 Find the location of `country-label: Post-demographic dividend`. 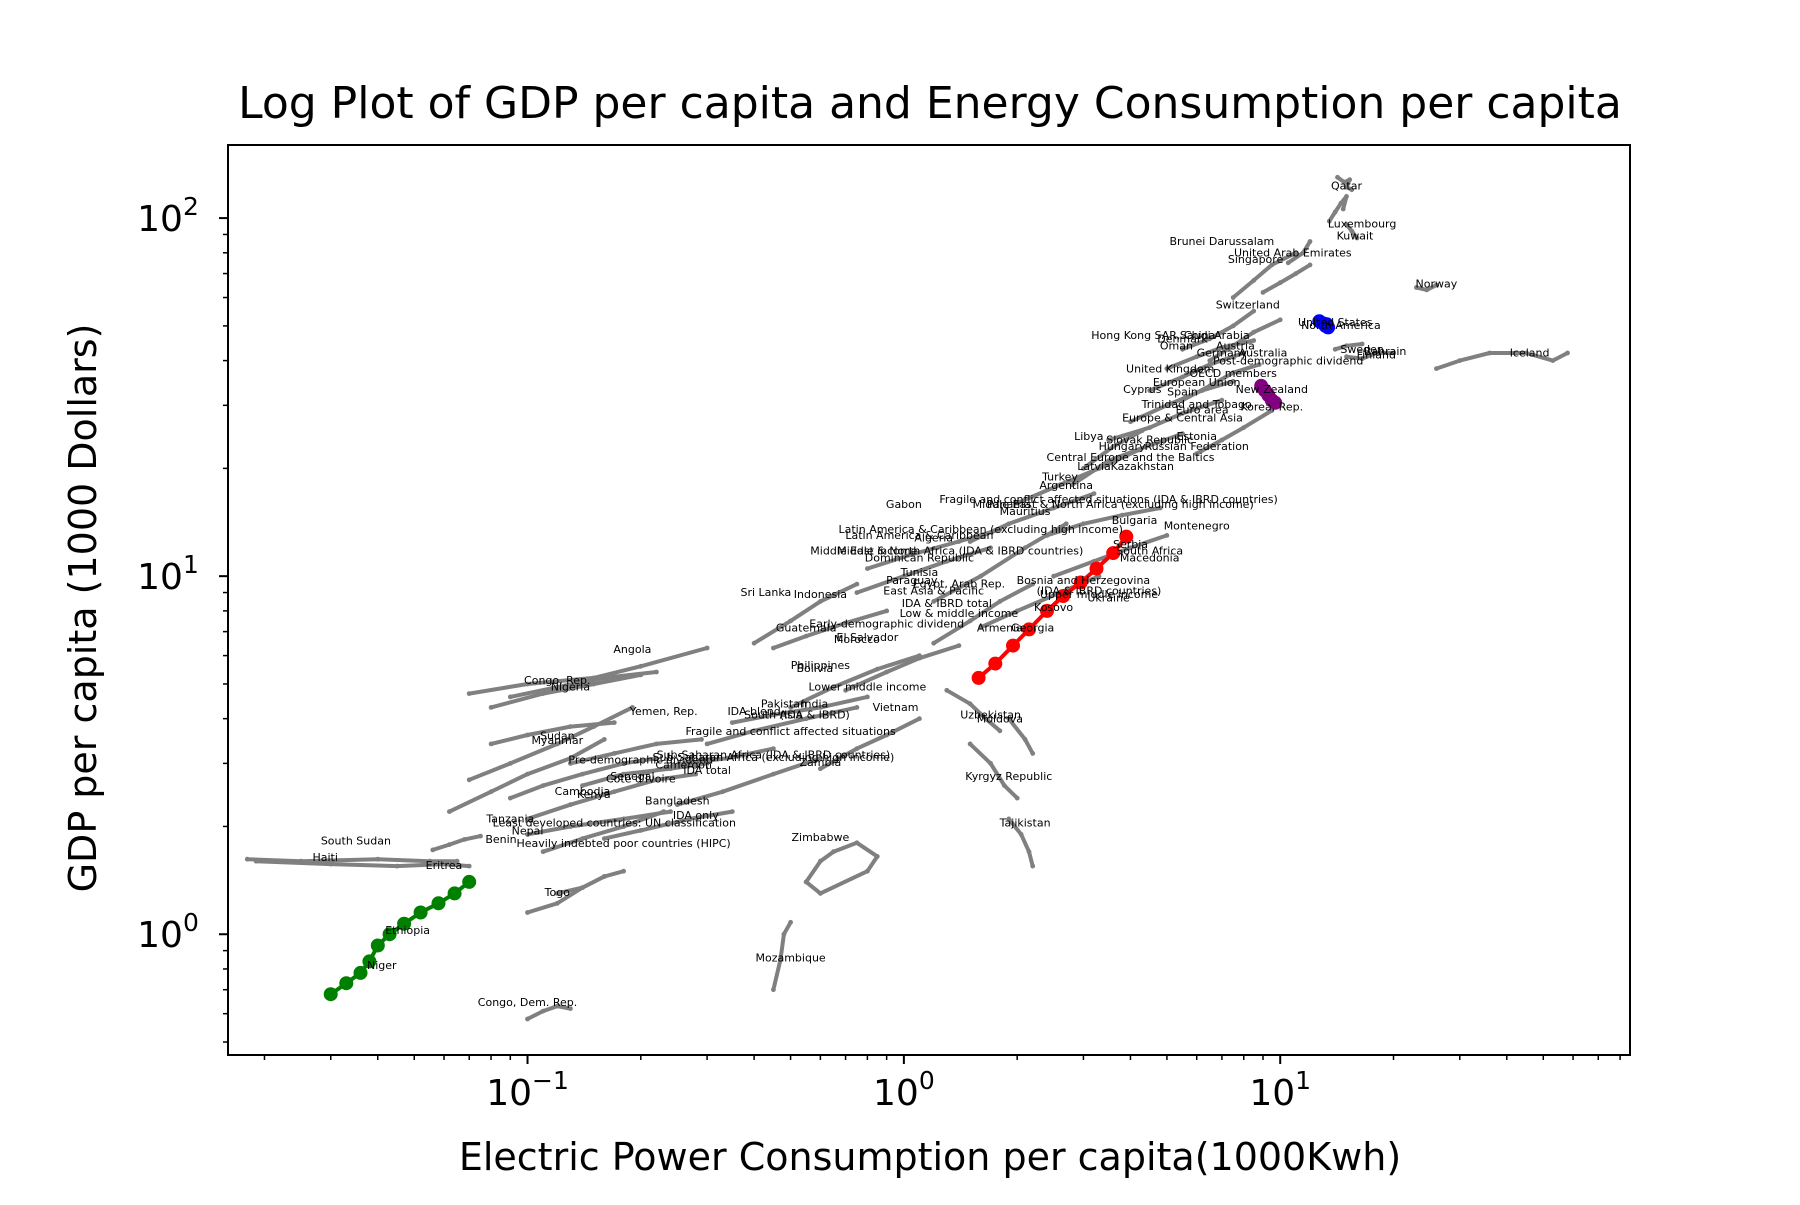

country-label: Post-demographic dividend is located at coordinates (1288, 361).